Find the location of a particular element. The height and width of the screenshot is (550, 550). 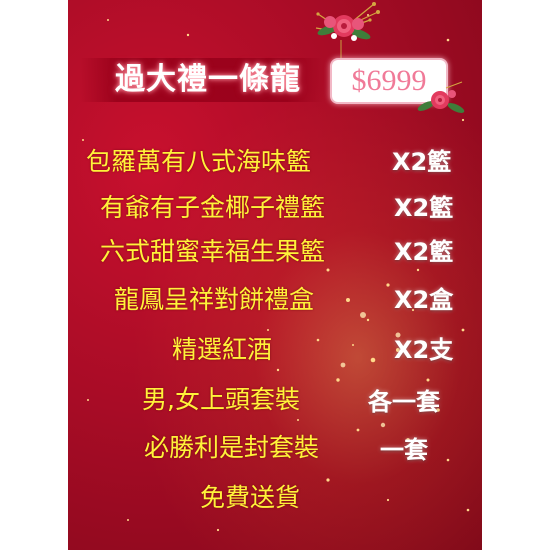

list-item-name: 男,女上頭套裝 is located at coordinates (221, 399).